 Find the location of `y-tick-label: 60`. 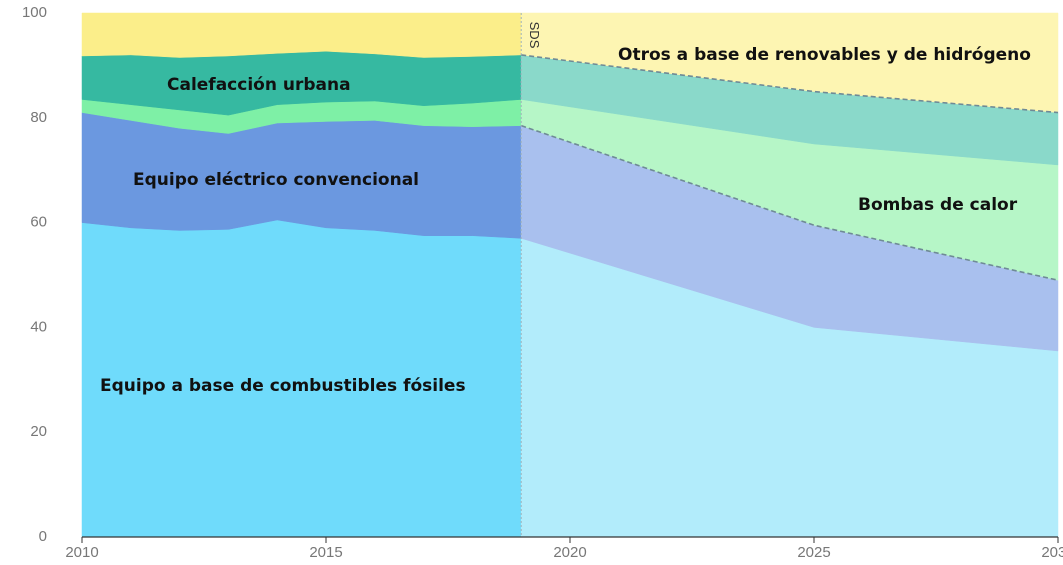

y-tick-label: 60 is located at coordinates (38, 222).